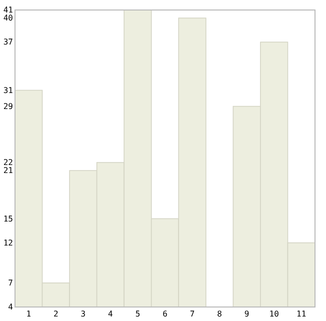 The image size is (326, 321). Describe the element at coordinates (8, 219) in the screenshot. I see `y-tick-label: 15` at that location.